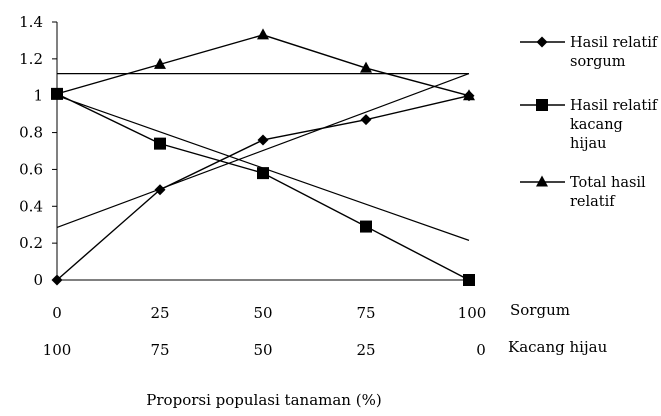 This screenshot has height=416, width=661. Describe the element at coordinates (31, 206) in the screenshot. I see `y-tick-label: 0.4` at that location.